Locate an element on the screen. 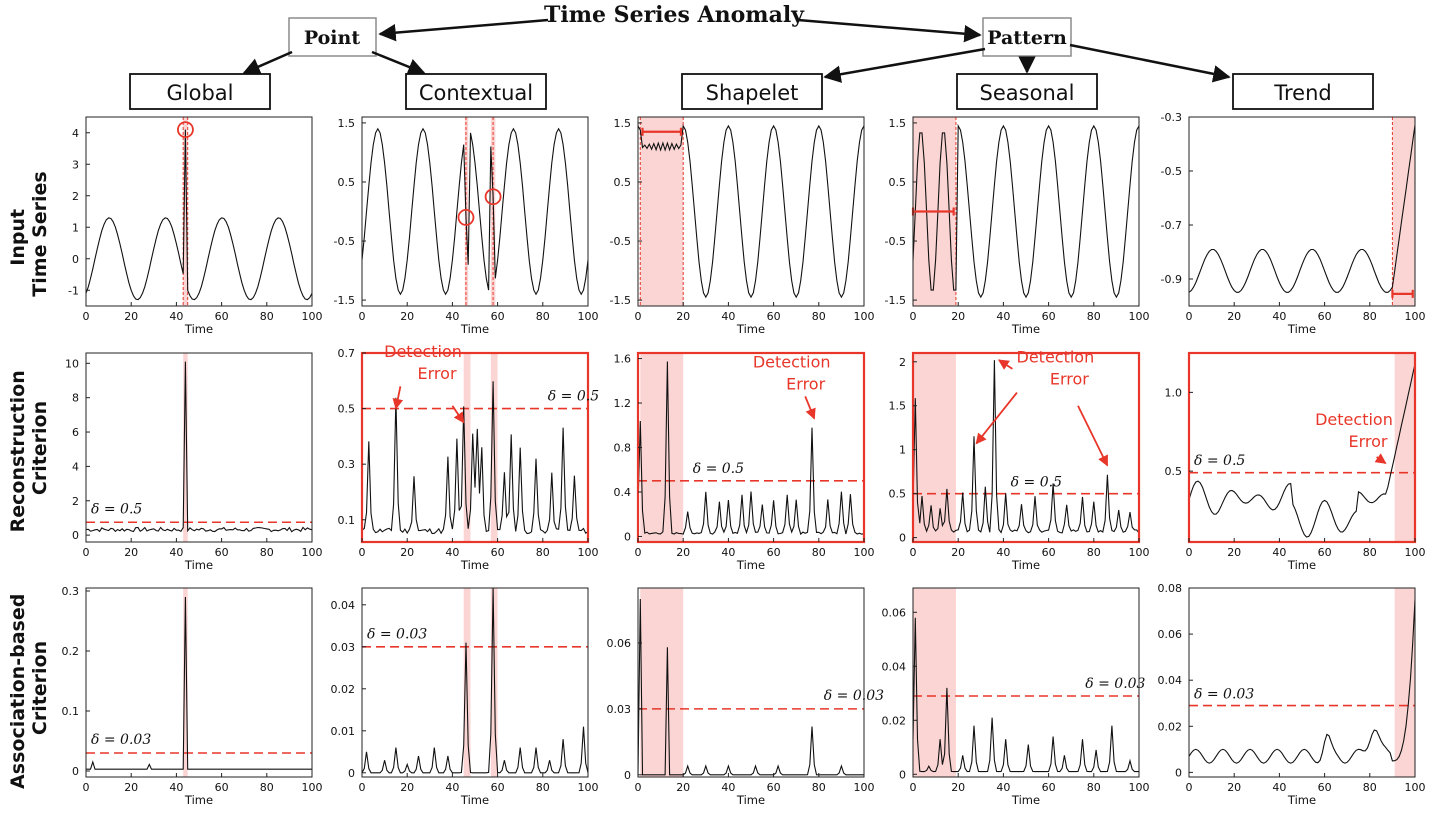 This screenshot has height=816, width=1440. type-label-global: Global is located at coordinates (200, 93).